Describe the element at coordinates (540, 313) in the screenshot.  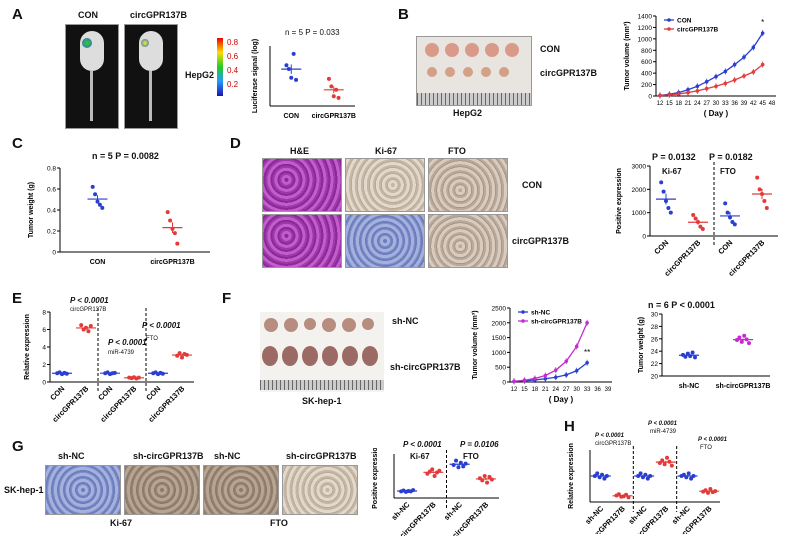
I see `f1-legend-label-0: sh-NC` at that location.